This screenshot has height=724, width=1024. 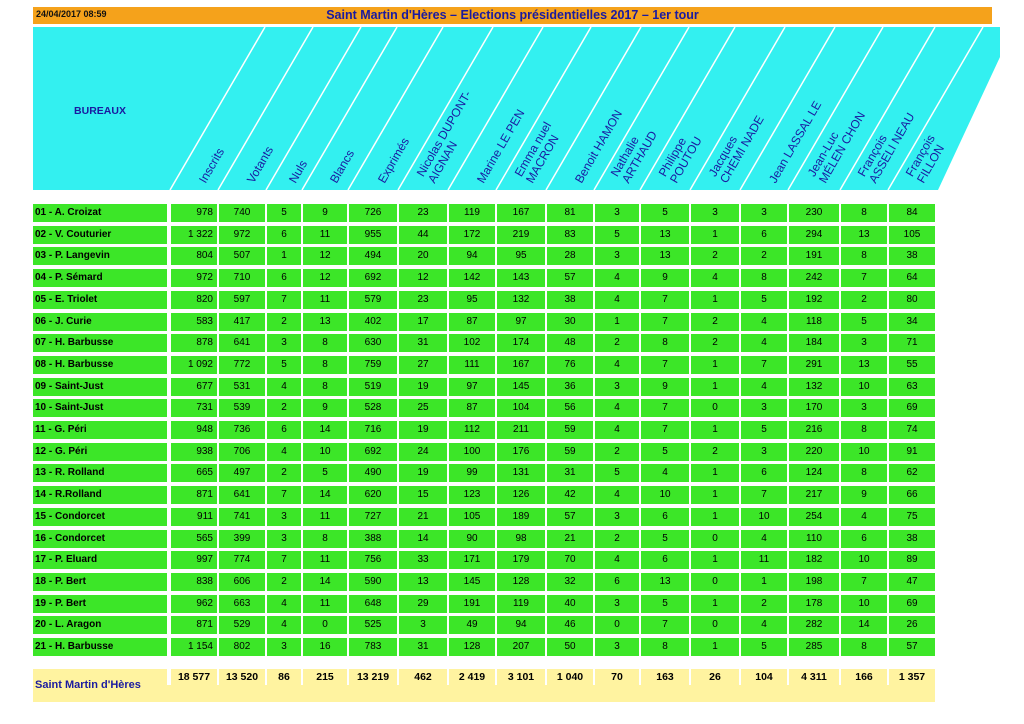 What do you see at coordinates (373, 408) in the screenshot?
I see `table-cell: 528` at bounding box center [373, 408].